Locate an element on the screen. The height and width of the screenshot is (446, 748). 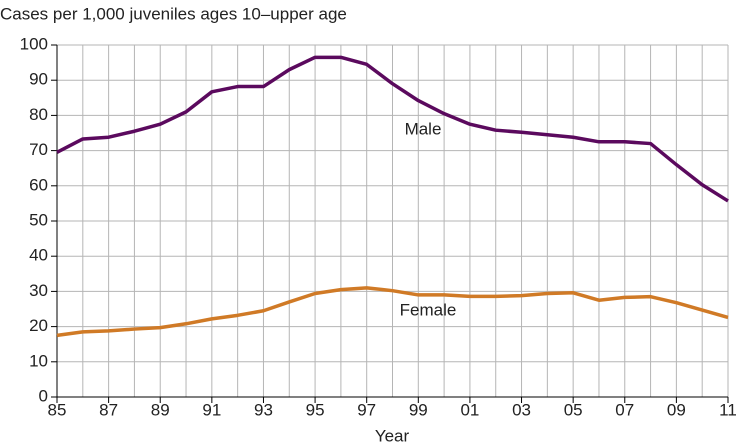
x-tick-label: 93 is located at coordinates (263, 409).